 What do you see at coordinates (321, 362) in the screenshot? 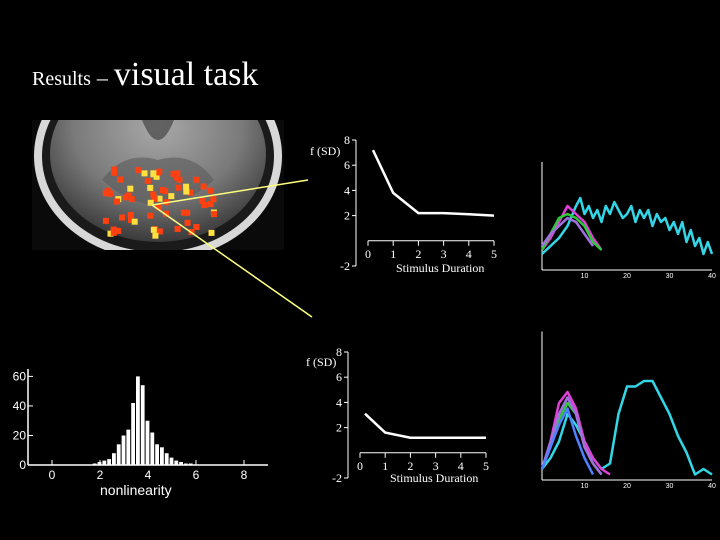
I see `ylabel-bottom: f (SD)` at bounding box center [321, 362].